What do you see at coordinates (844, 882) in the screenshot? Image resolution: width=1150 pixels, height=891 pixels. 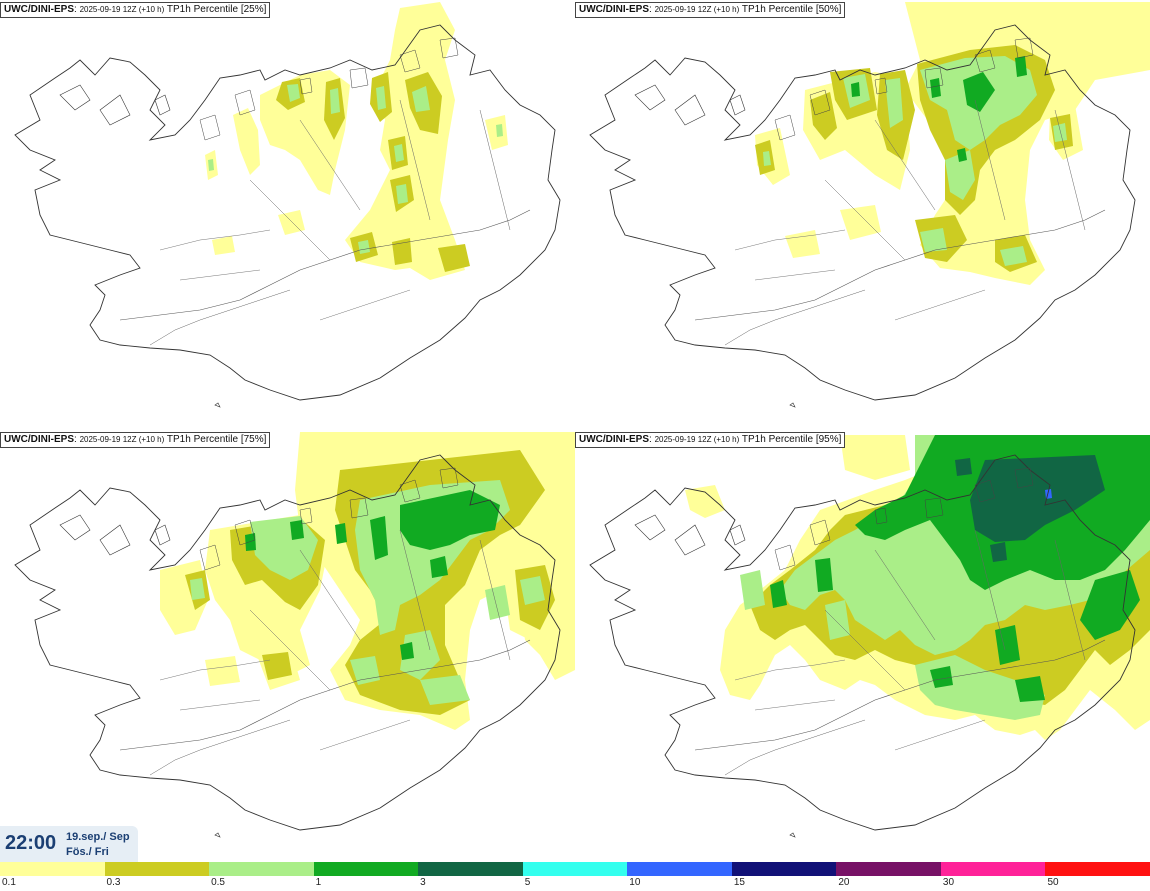 I see `legend-label: 20` at bounding box center [844, 882].